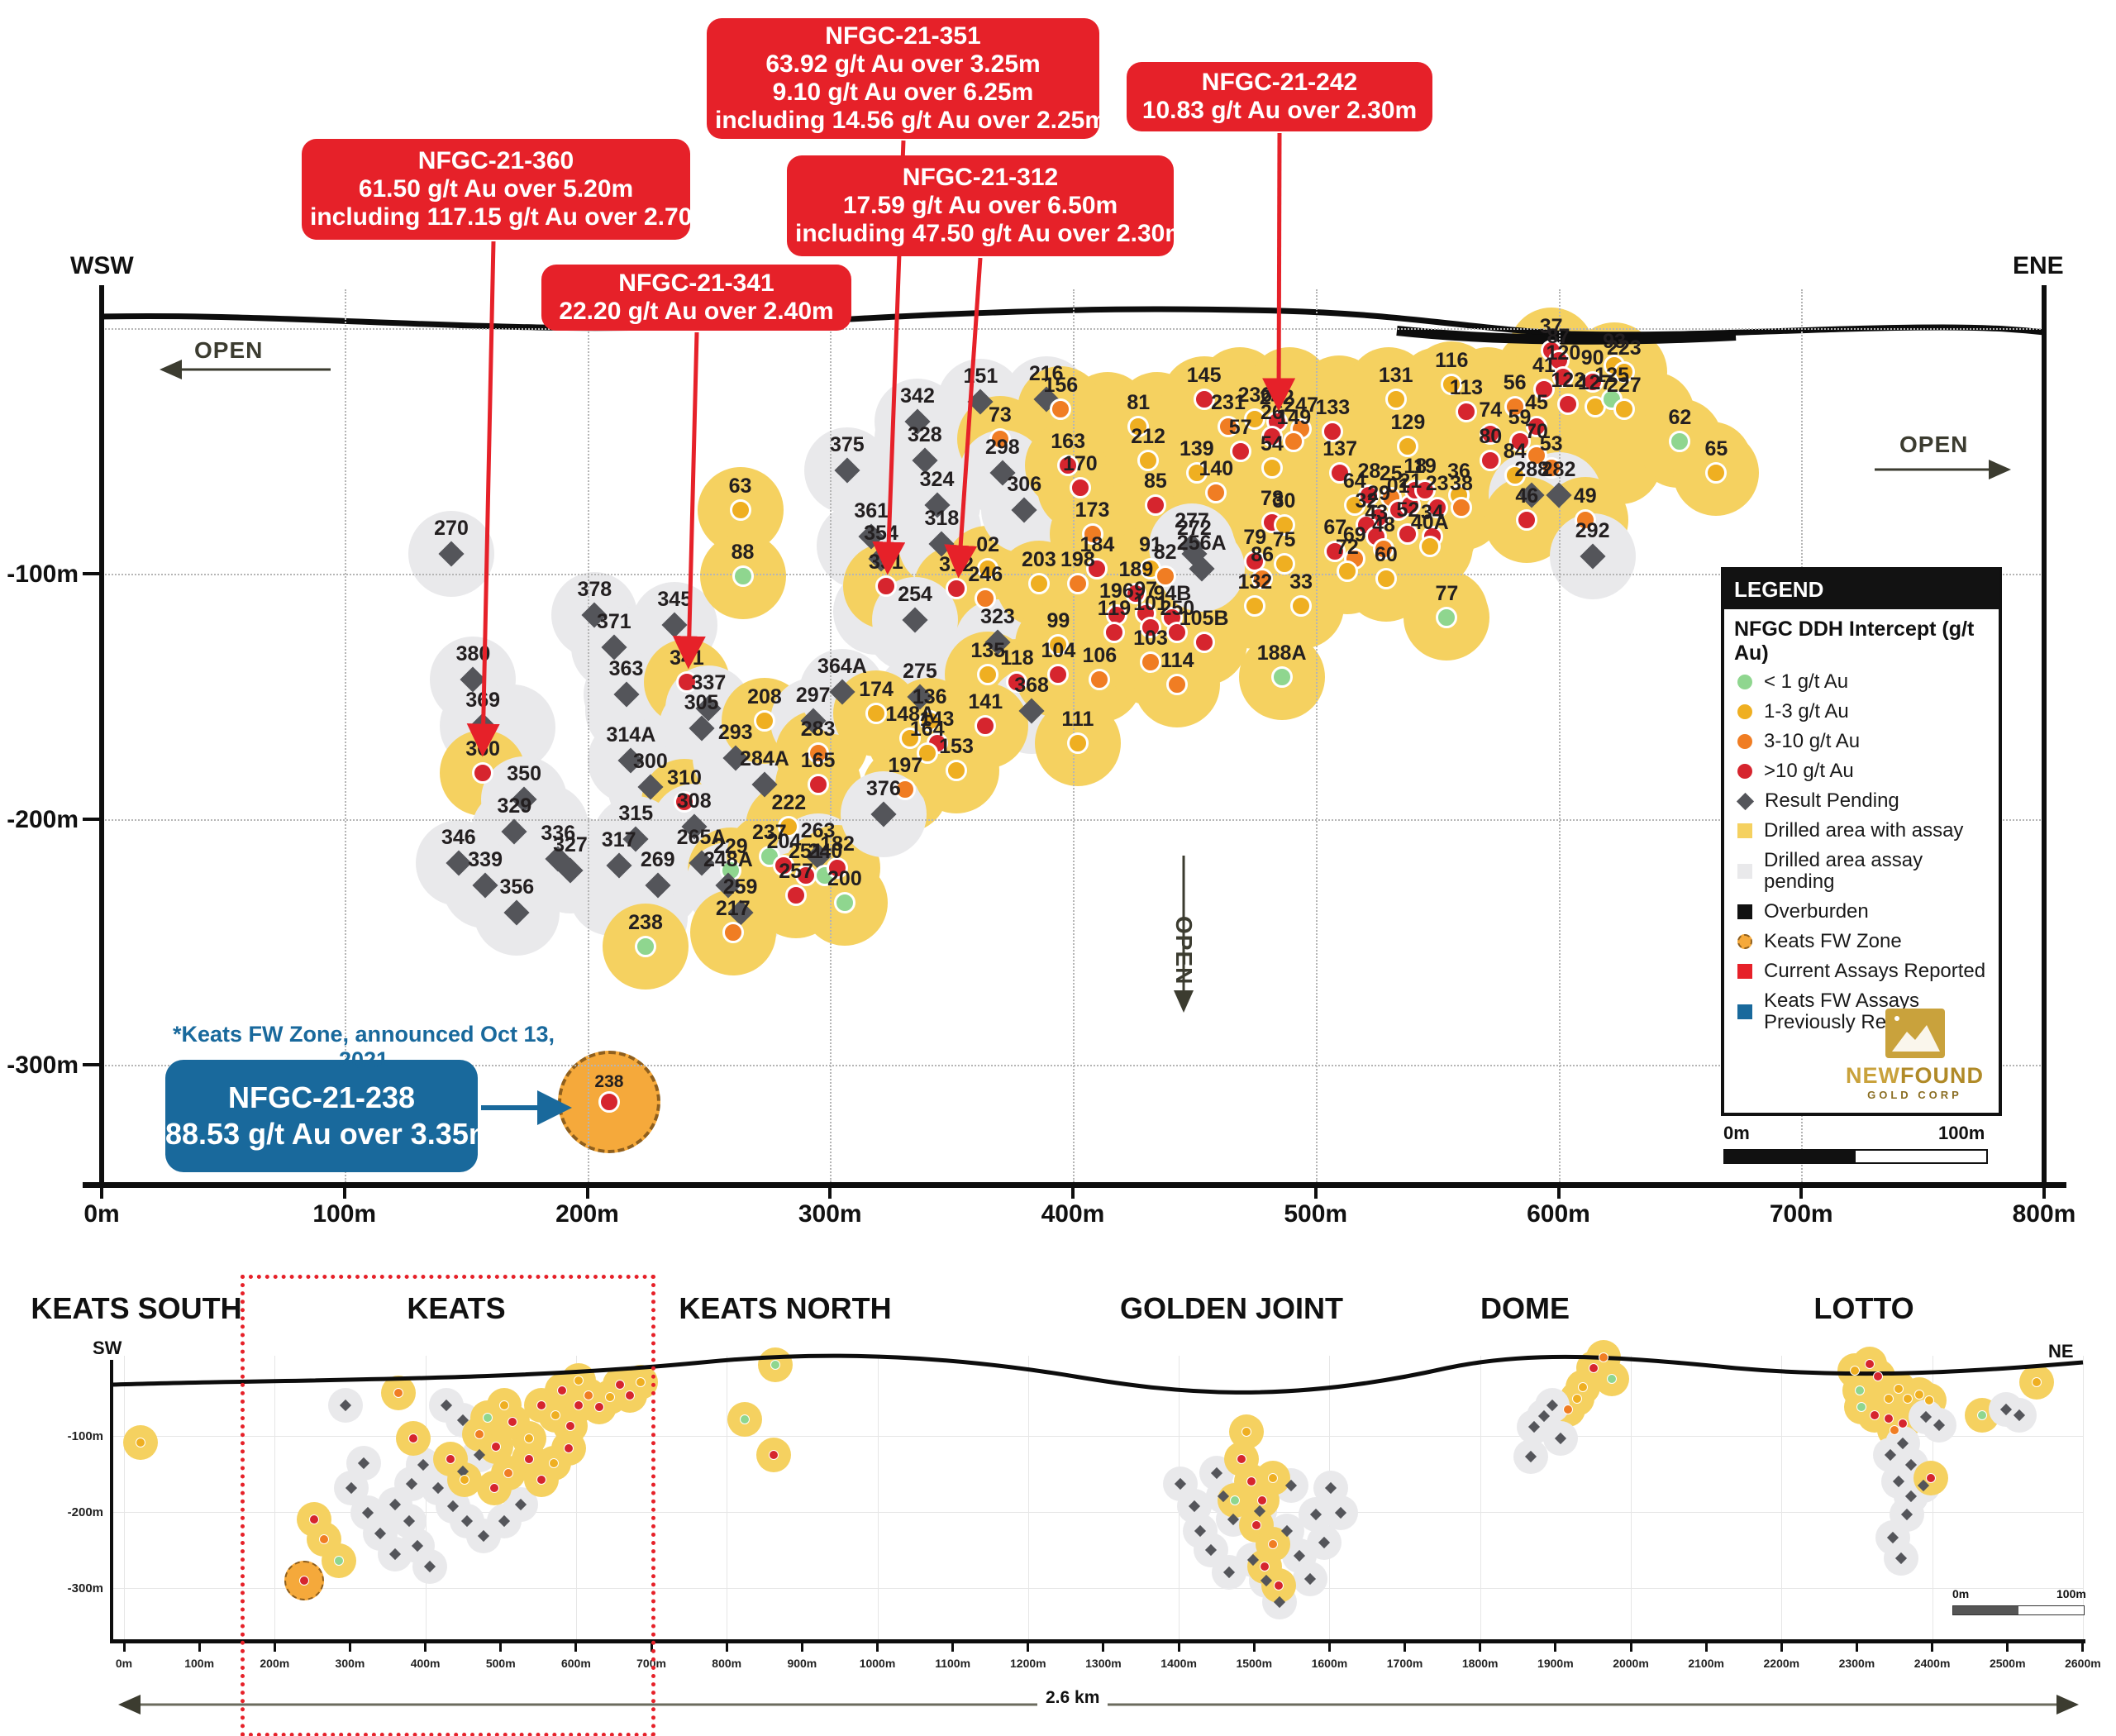 This screenshot has height=1736, width=2116. I want to click on newfound-logo-name: NEWFOUND, so click(1915, 1075).